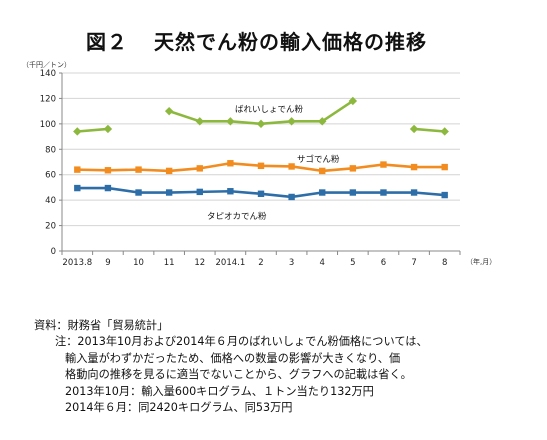 This screenshot has width=547, height=440. What do you see at coordinates (53, 252) in the screenshot?
I see `y-tick-label: 0` at bounding box center [53, 252].